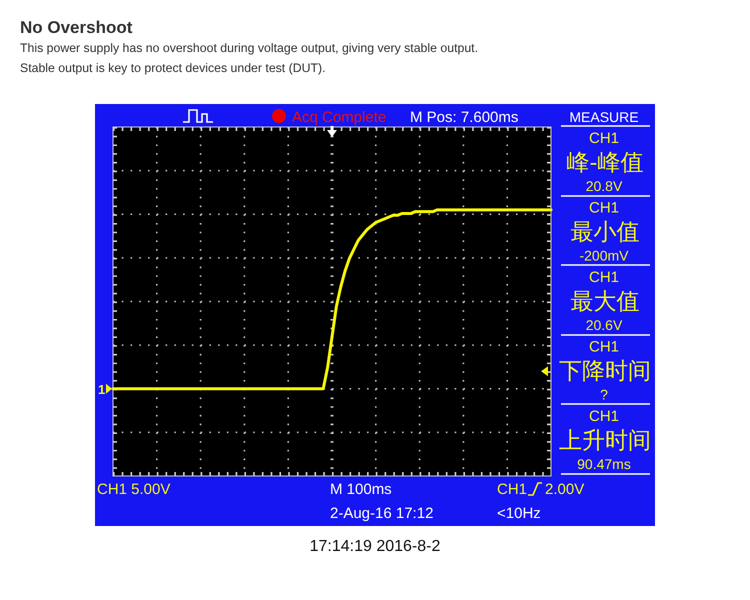 The width and height of the screenshot is (750, 600). I want to click on annotation: M 100ms, so click(361, 489).